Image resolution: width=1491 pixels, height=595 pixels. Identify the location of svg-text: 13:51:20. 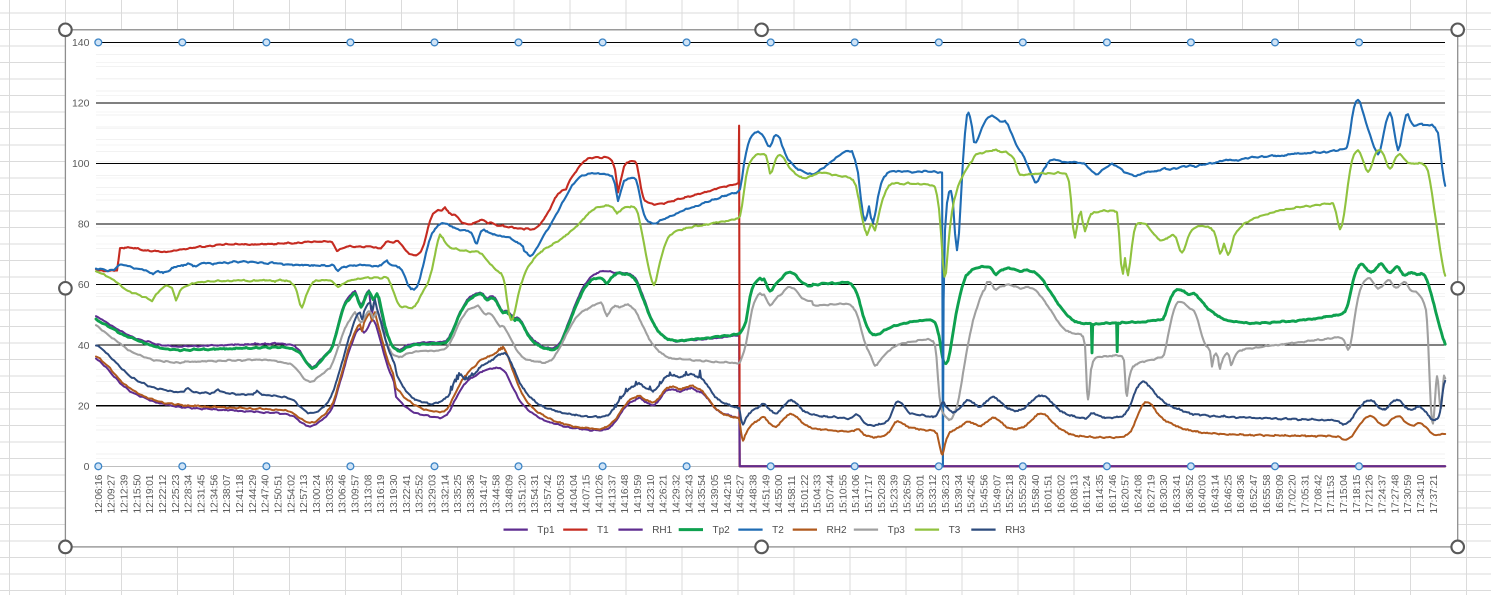
(522, 493).